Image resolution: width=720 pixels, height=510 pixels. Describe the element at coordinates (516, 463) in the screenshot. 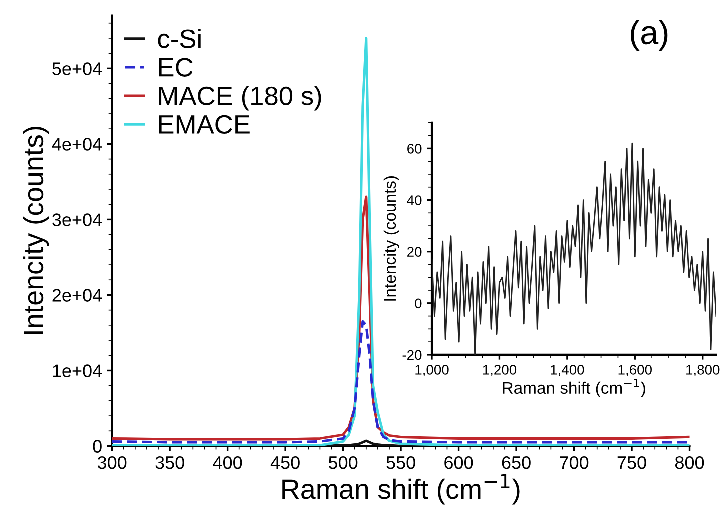

I see `x-tick-label: 650` at that location.